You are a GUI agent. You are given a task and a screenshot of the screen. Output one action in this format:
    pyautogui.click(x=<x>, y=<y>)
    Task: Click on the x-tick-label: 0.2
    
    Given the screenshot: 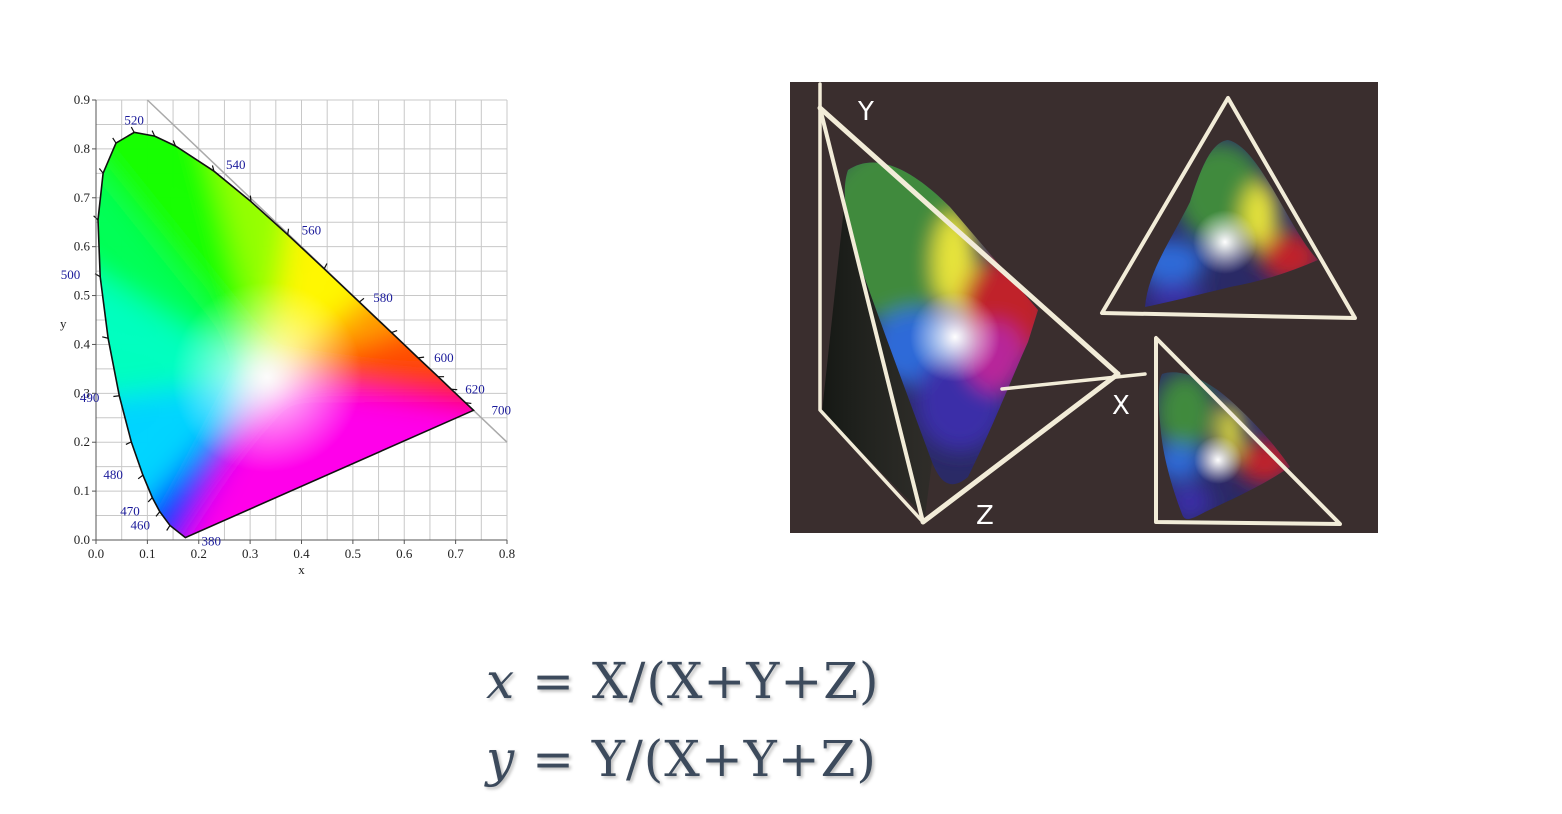 What is the action you would take?
    pyautogui.click(x=199, y=553)
    